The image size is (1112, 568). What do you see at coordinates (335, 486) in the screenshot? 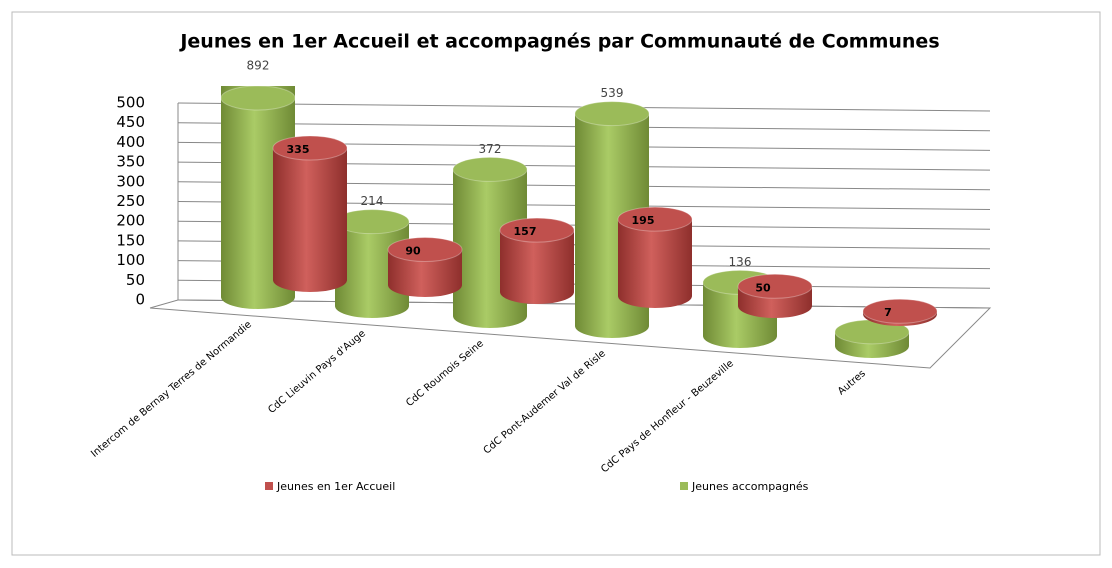
I see `legend-label: Jeunes en 1er Accueil` at bounding box center [335, 486].